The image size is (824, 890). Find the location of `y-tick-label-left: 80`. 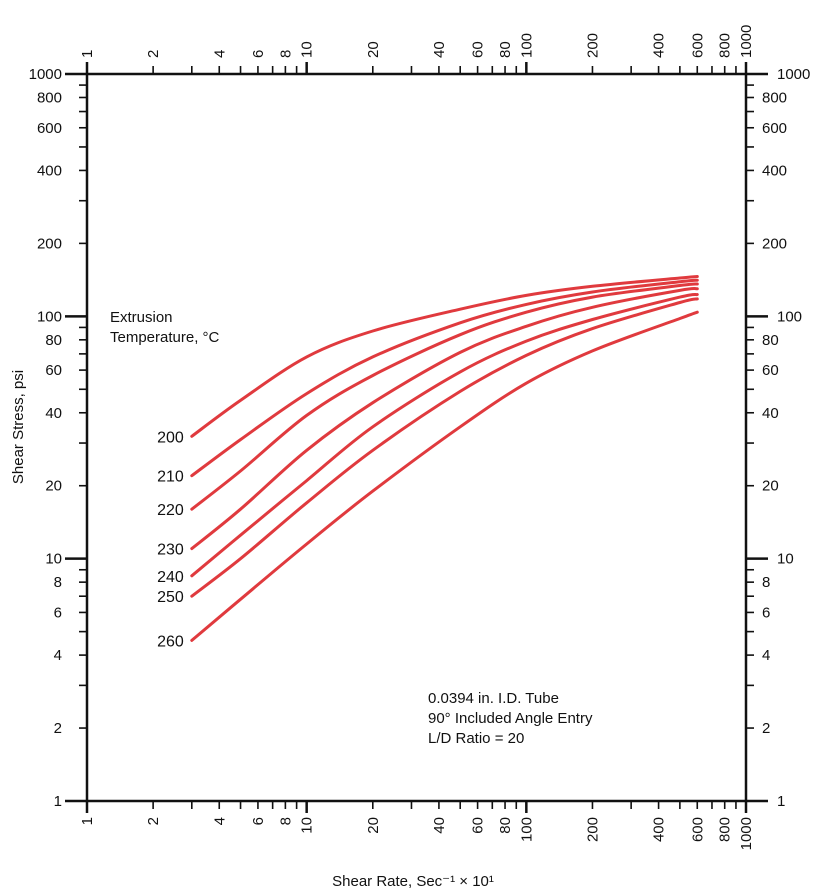

y-tick-label-left: 80 is located at coordinates (53, 340).